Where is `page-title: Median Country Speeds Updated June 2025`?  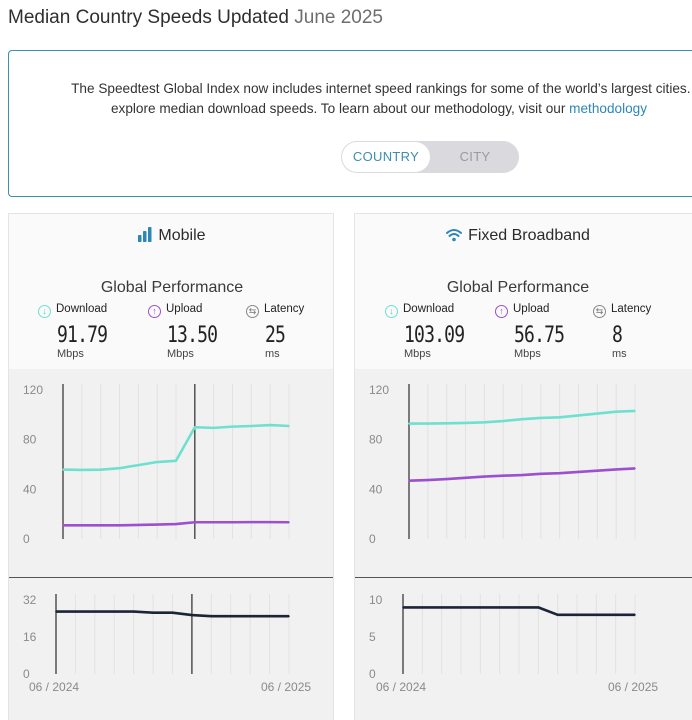 page-title: Median Country Speeds Updated June 2025 is located at coordinates (195, 18).